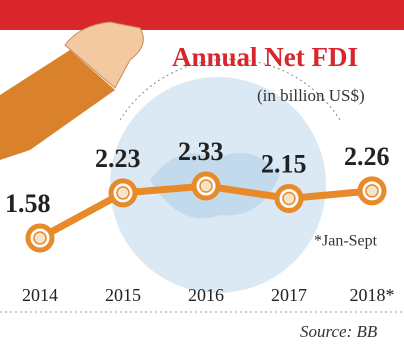 The width and height of the screenshot is (404, 348). I want to click on top-bar, so click(202, 15).